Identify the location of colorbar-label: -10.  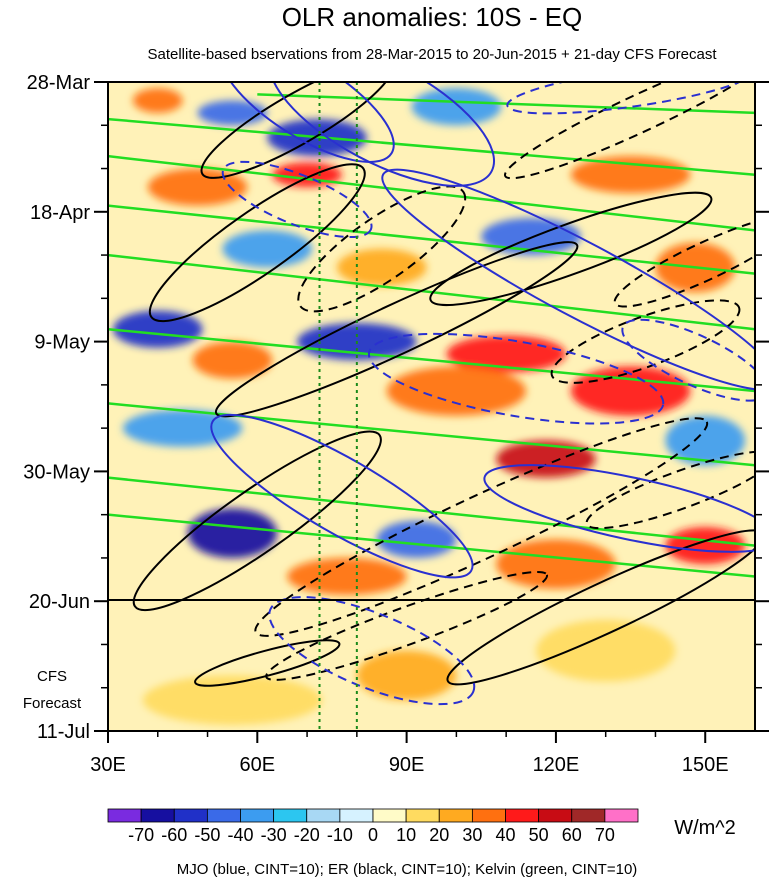
(340, 835).